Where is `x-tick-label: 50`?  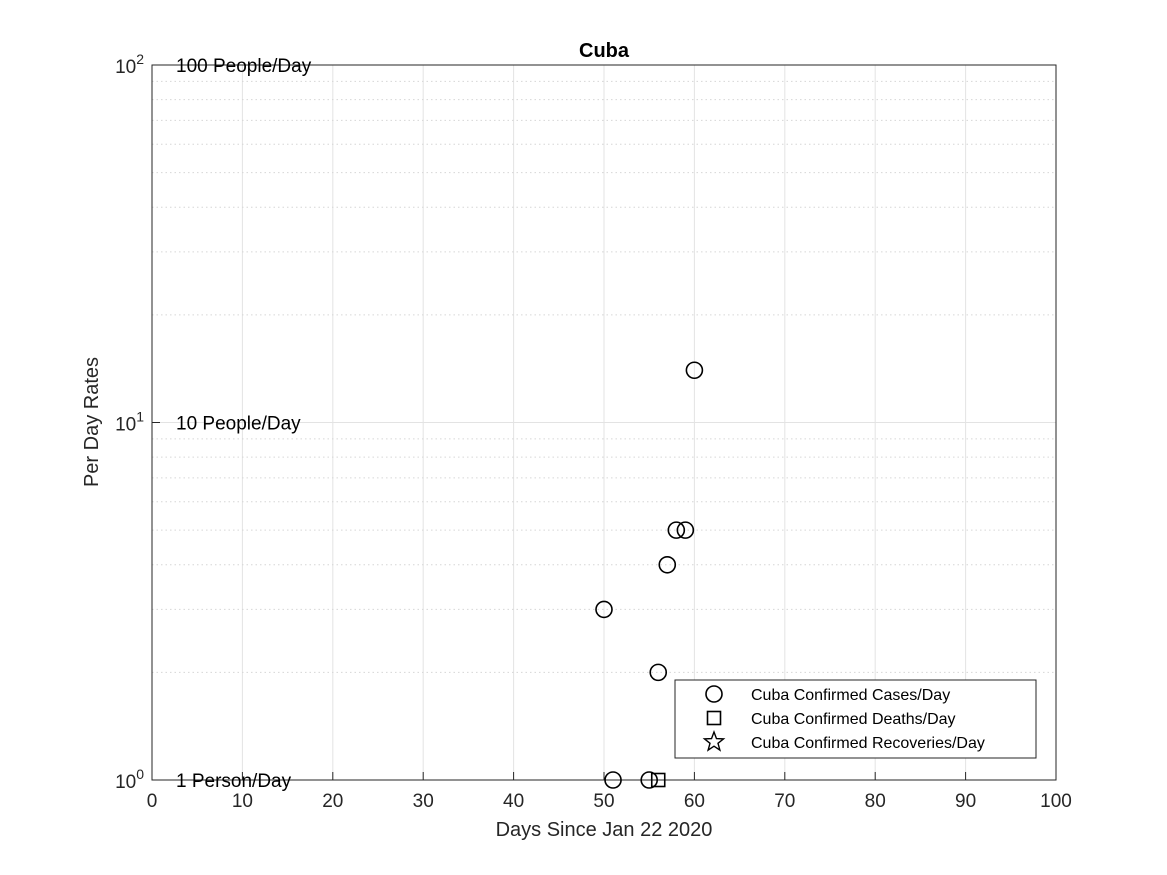 x-tick-label: 50 is located at coordinates (603, 801).